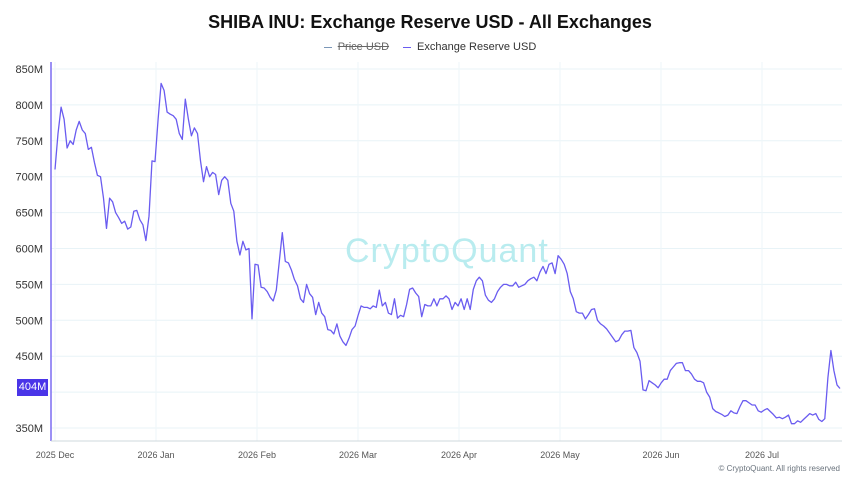  I want to click on x-tick-label-6: 2026 Jun, so click(660, 455).